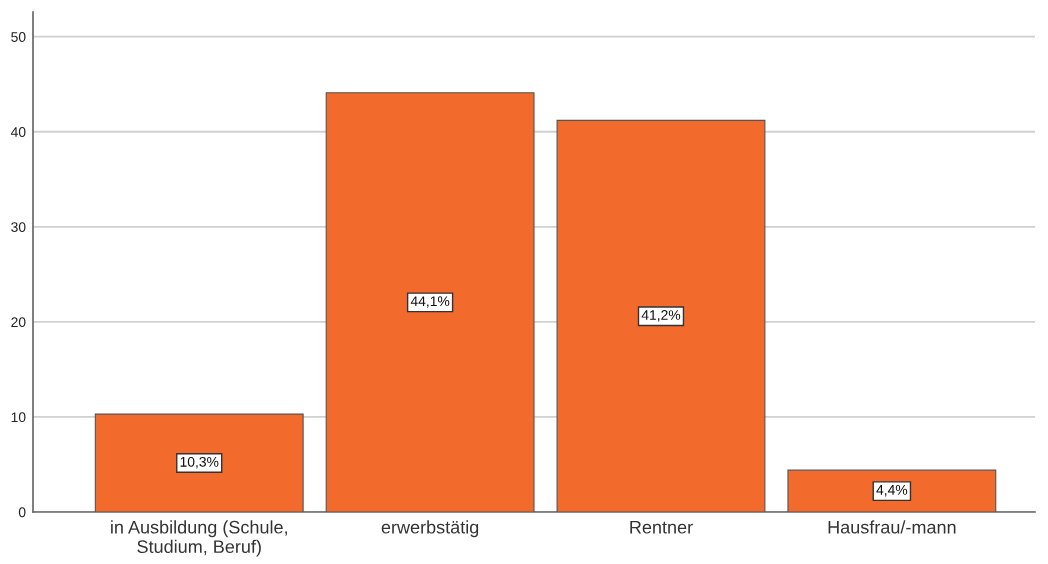  I want to click on data-label: 4,4%, so click(892, 491).